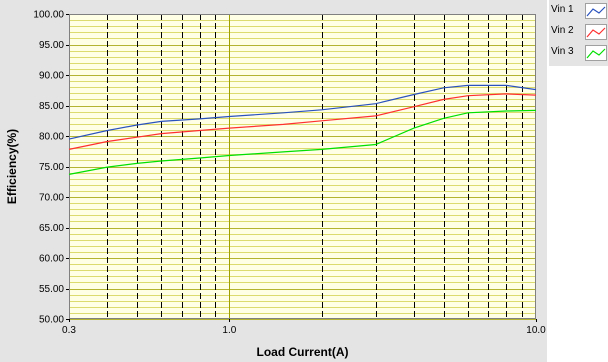  Describe the element at coordinates (51, 137) in the screenshot. I see `y-tick-label: 80.00` at that location.